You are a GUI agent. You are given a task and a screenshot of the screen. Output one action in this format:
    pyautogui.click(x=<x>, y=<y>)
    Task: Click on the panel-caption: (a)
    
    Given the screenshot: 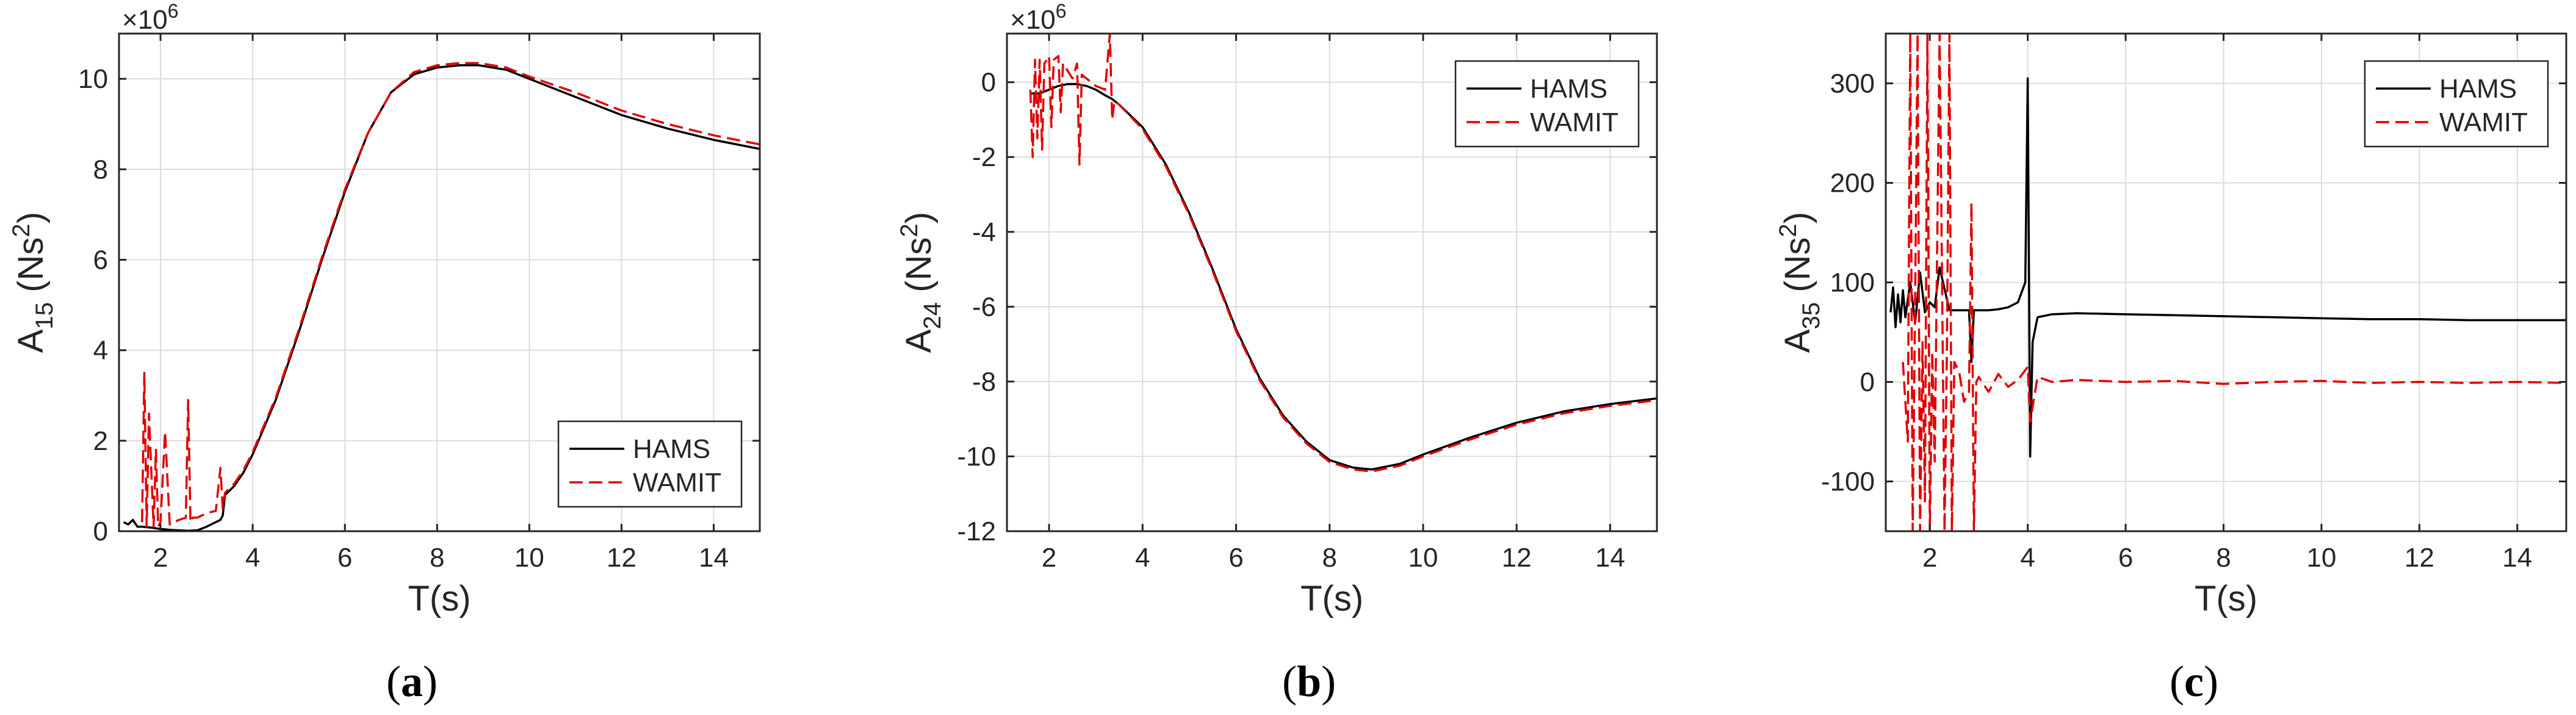 What is the action you would take?
    pyautogui.click(x=412, y=681)
    